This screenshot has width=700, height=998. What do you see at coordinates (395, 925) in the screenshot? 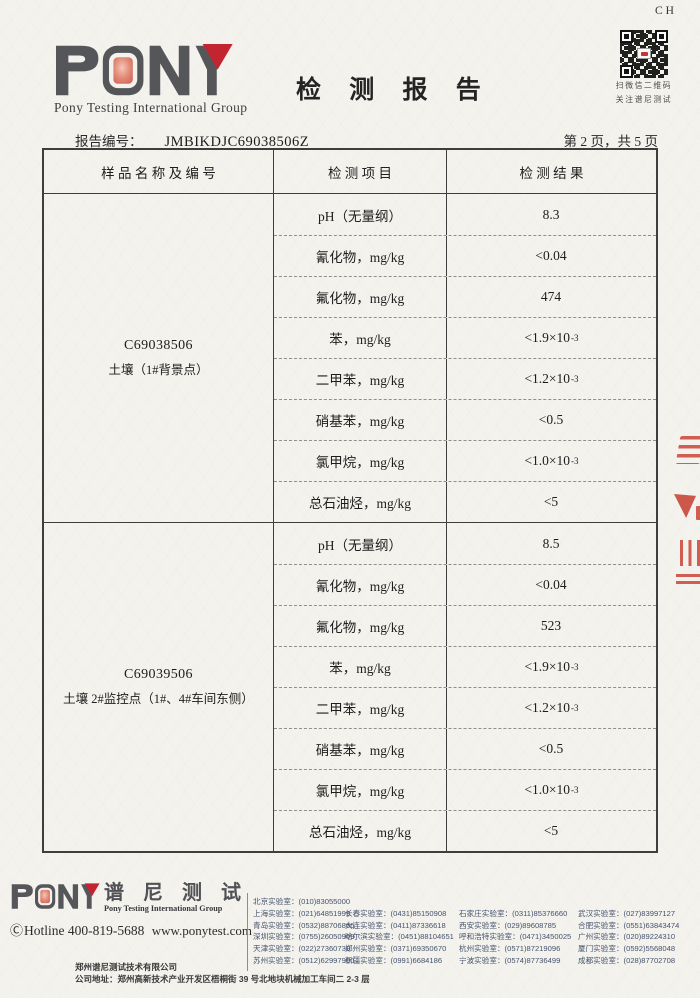
I see `lab-contact: 大连实验室：(0411)87336618` at bounding box center [395, 925].